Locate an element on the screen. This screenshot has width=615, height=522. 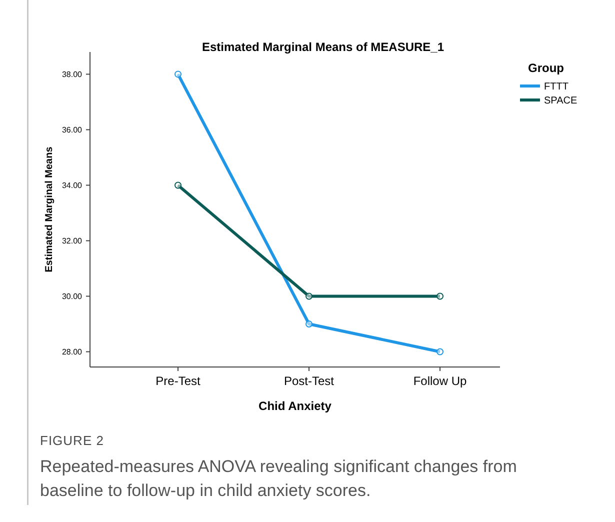
y-axis-title: Estimated Marginal Means is located at coordinates (49, 209).